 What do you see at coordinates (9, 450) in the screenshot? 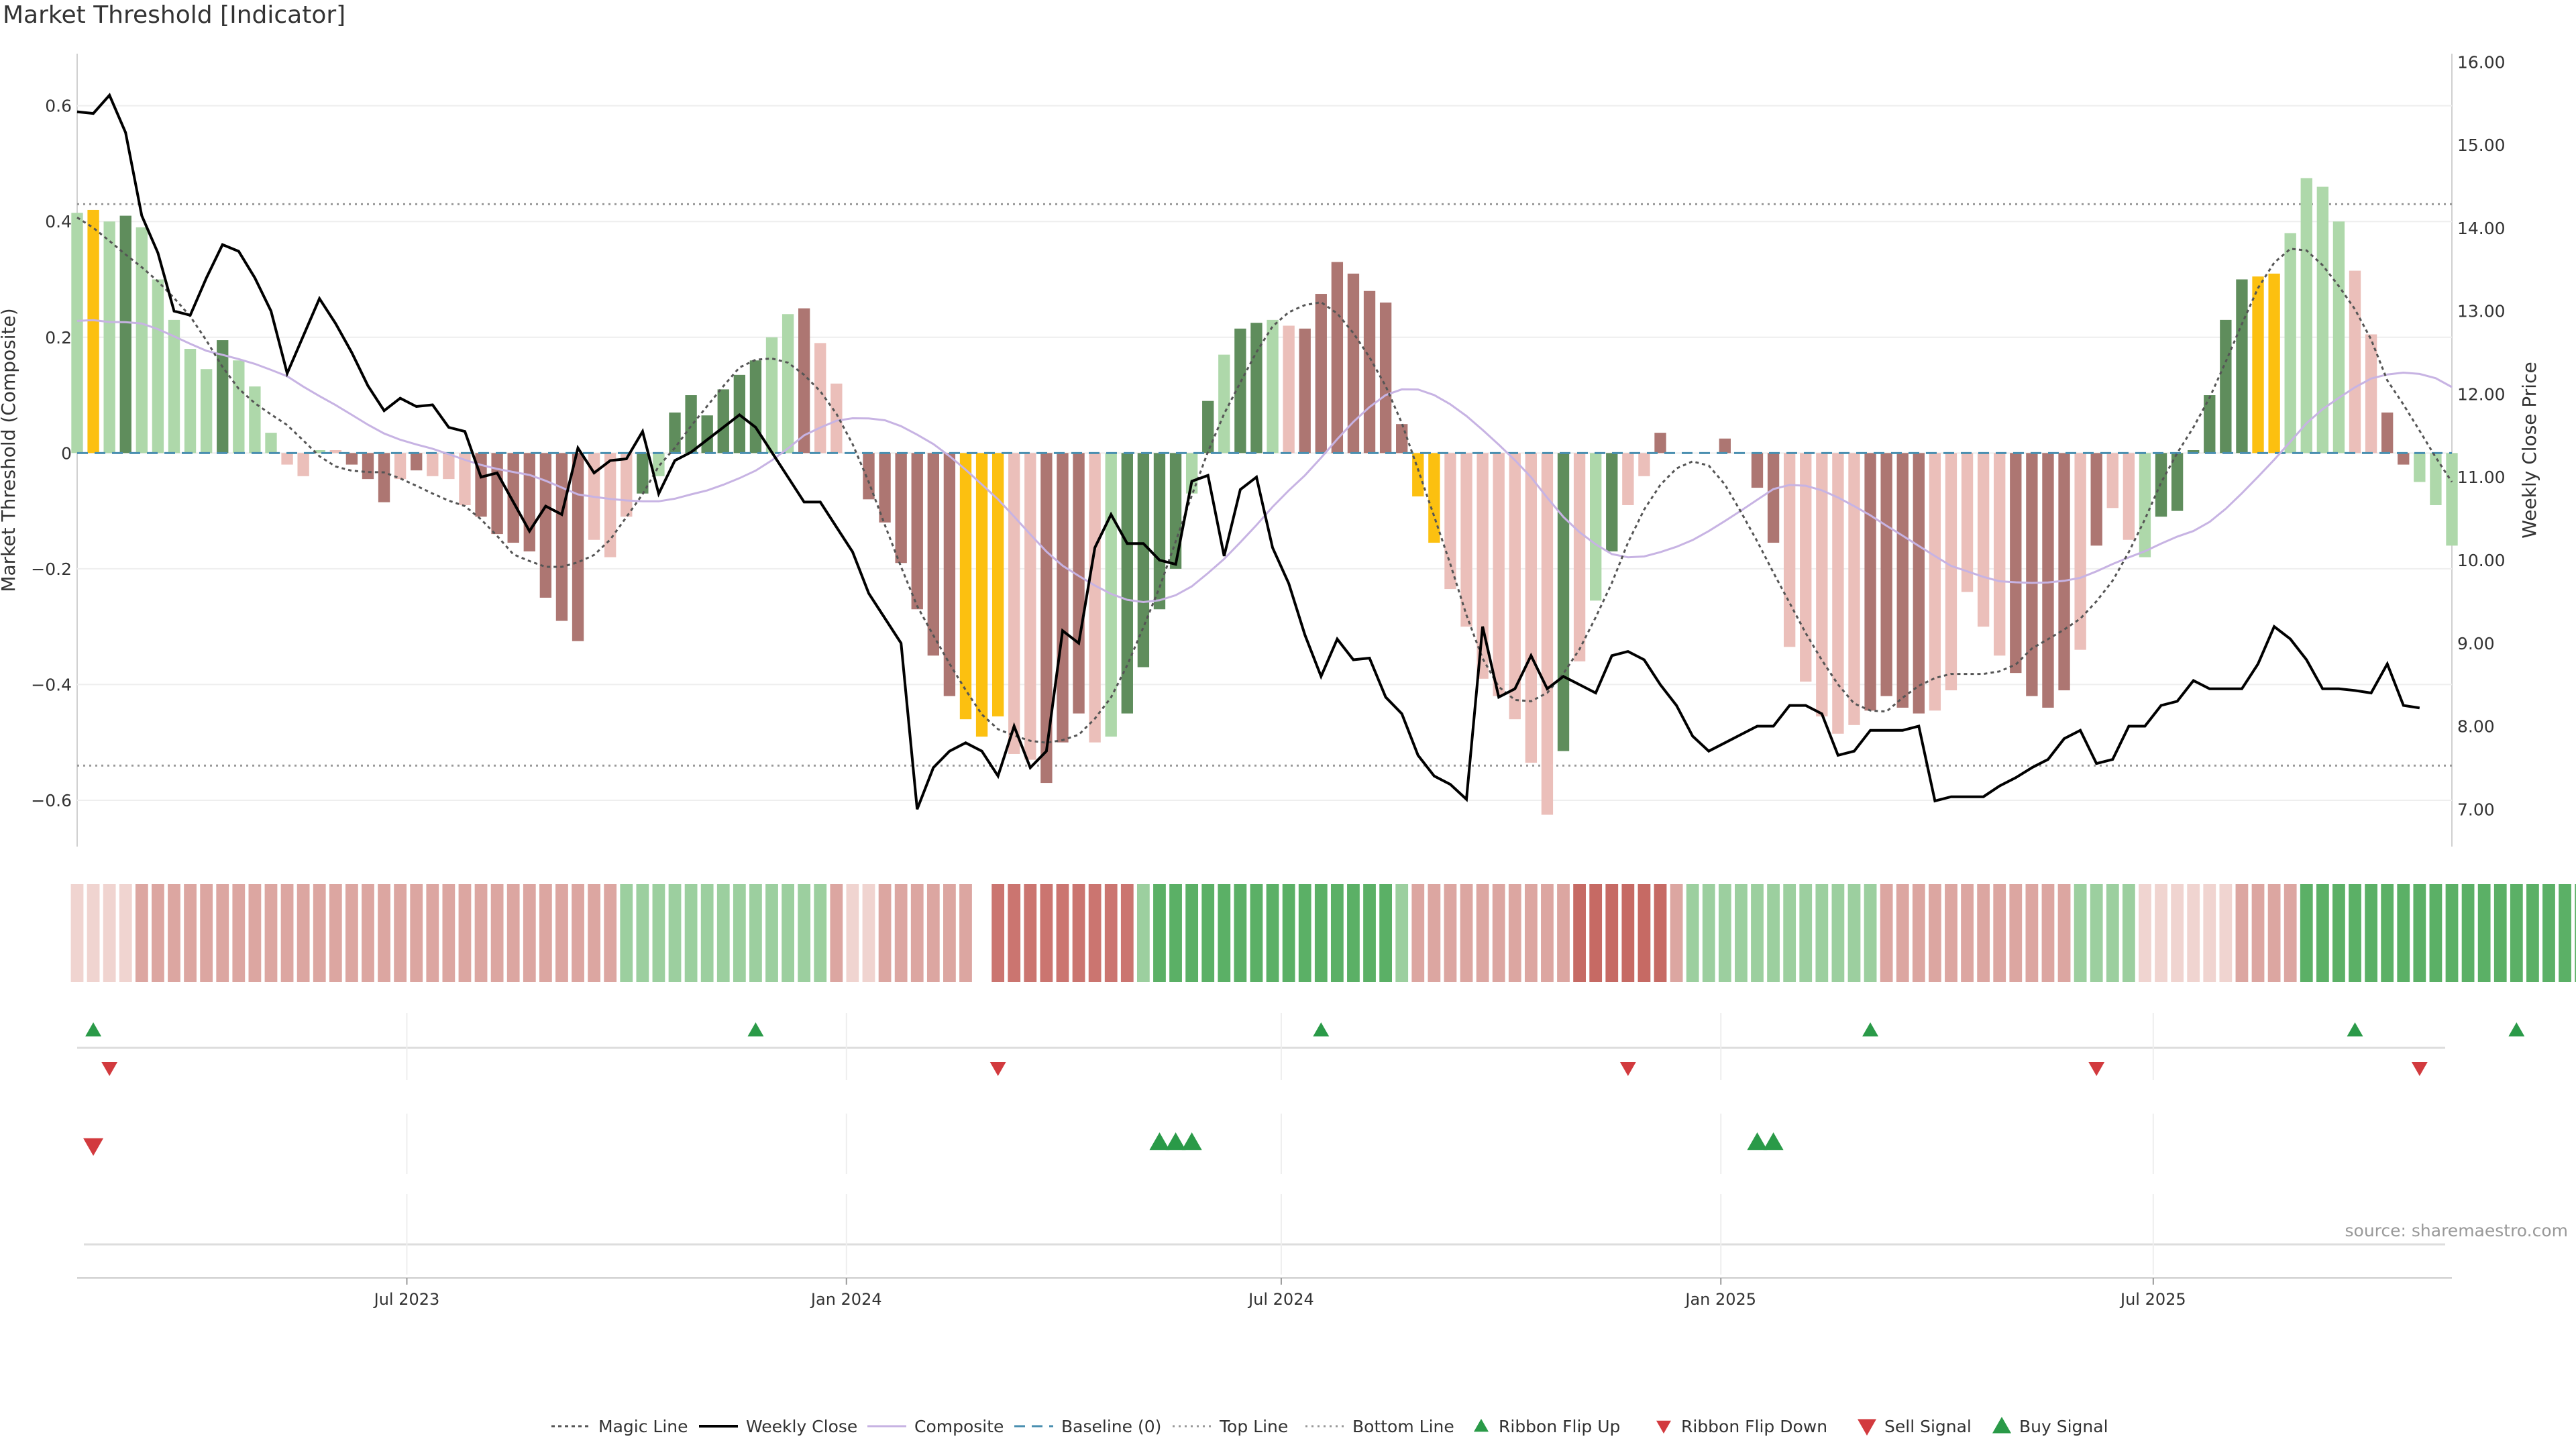
I see `left-axis-label: Market Threshold (Composite)` at bounding box center [9, 450].